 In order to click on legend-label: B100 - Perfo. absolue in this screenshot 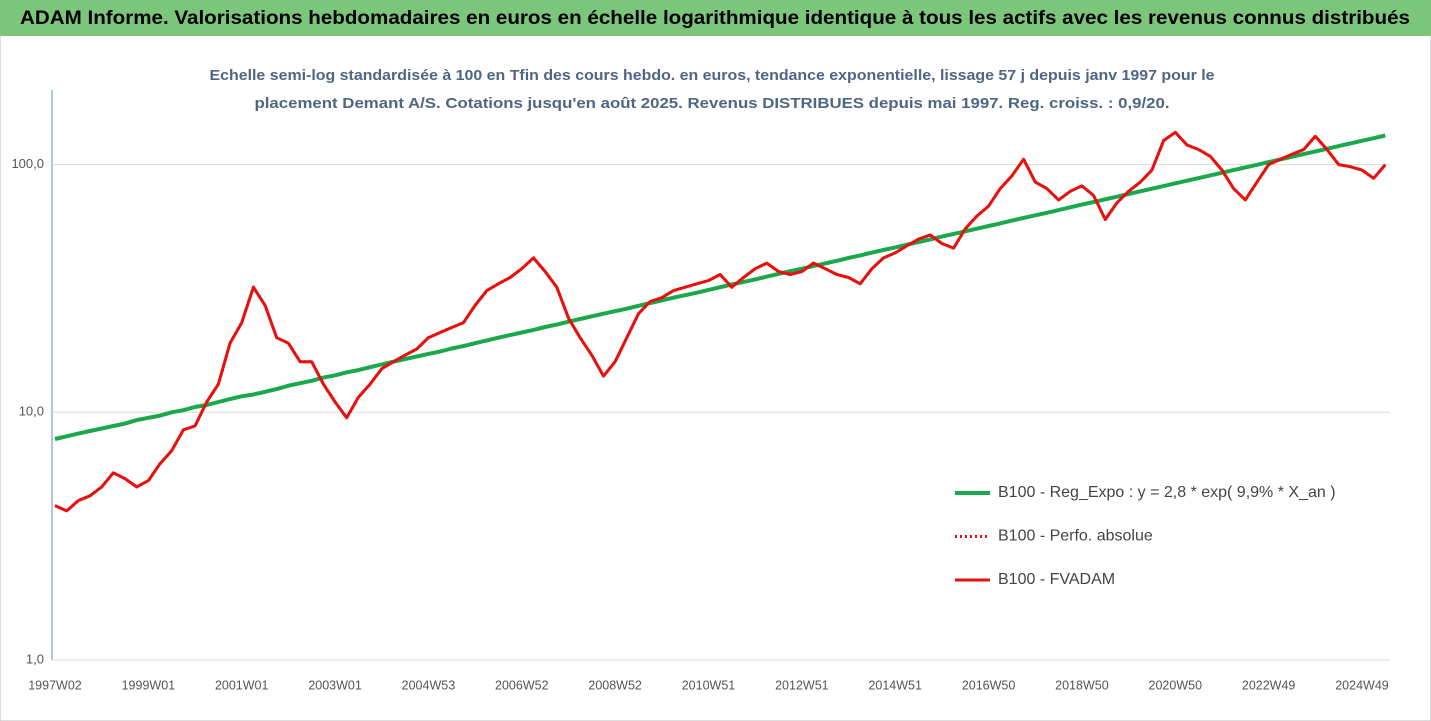, I will do `click(1075, 536)`.